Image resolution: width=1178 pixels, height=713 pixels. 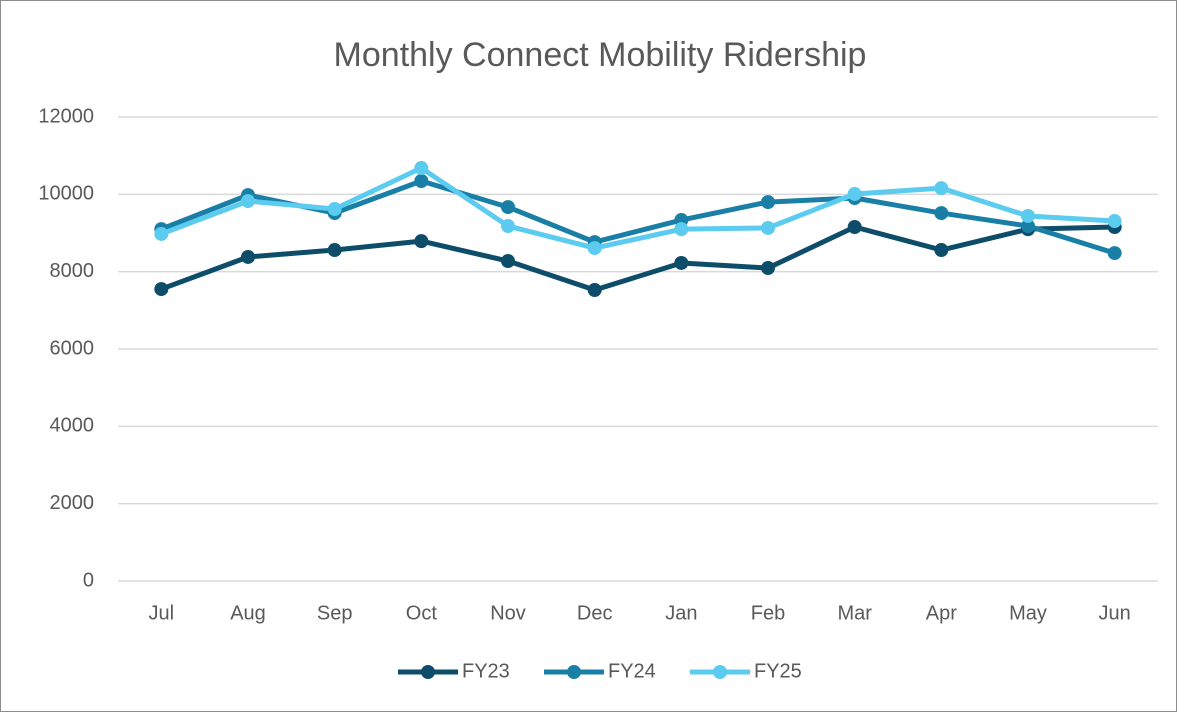 I want to click on y-tick-label: 6000, so click(x=72, y=348).